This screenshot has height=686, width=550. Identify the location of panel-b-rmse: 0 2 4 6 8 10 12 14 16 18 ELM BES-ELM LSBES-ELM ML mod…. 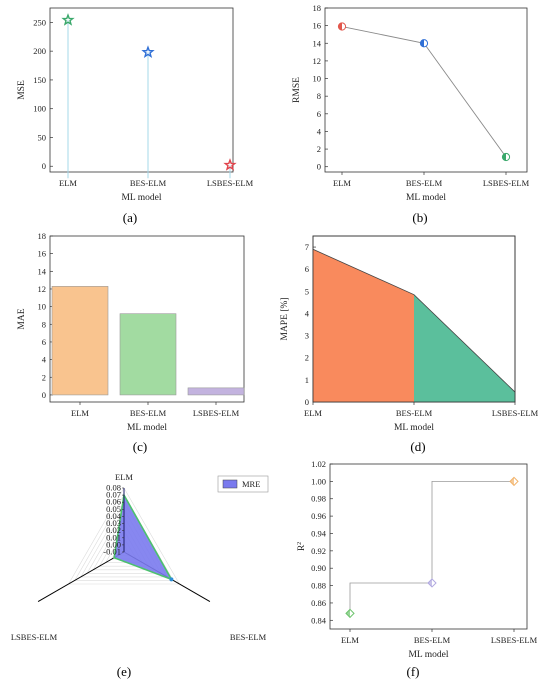
(411, 114).